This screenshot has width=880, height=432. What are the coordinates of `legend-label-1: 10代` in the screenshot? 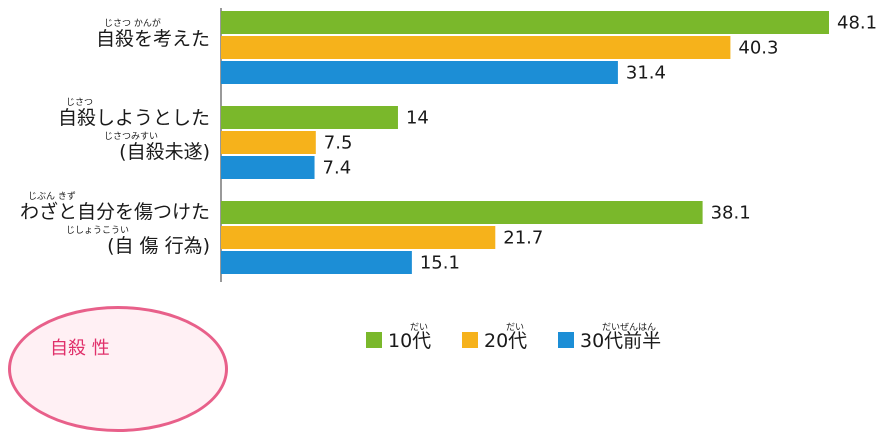 It's located at (409, 341).